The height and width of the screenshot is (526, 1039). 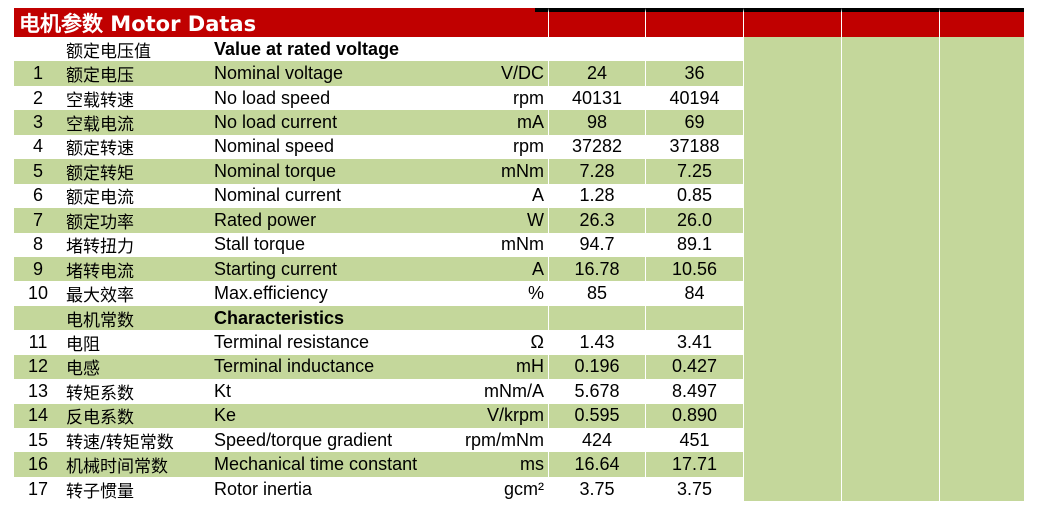 I want to click on row-english-label: No load current, so click(x=332, y=122).